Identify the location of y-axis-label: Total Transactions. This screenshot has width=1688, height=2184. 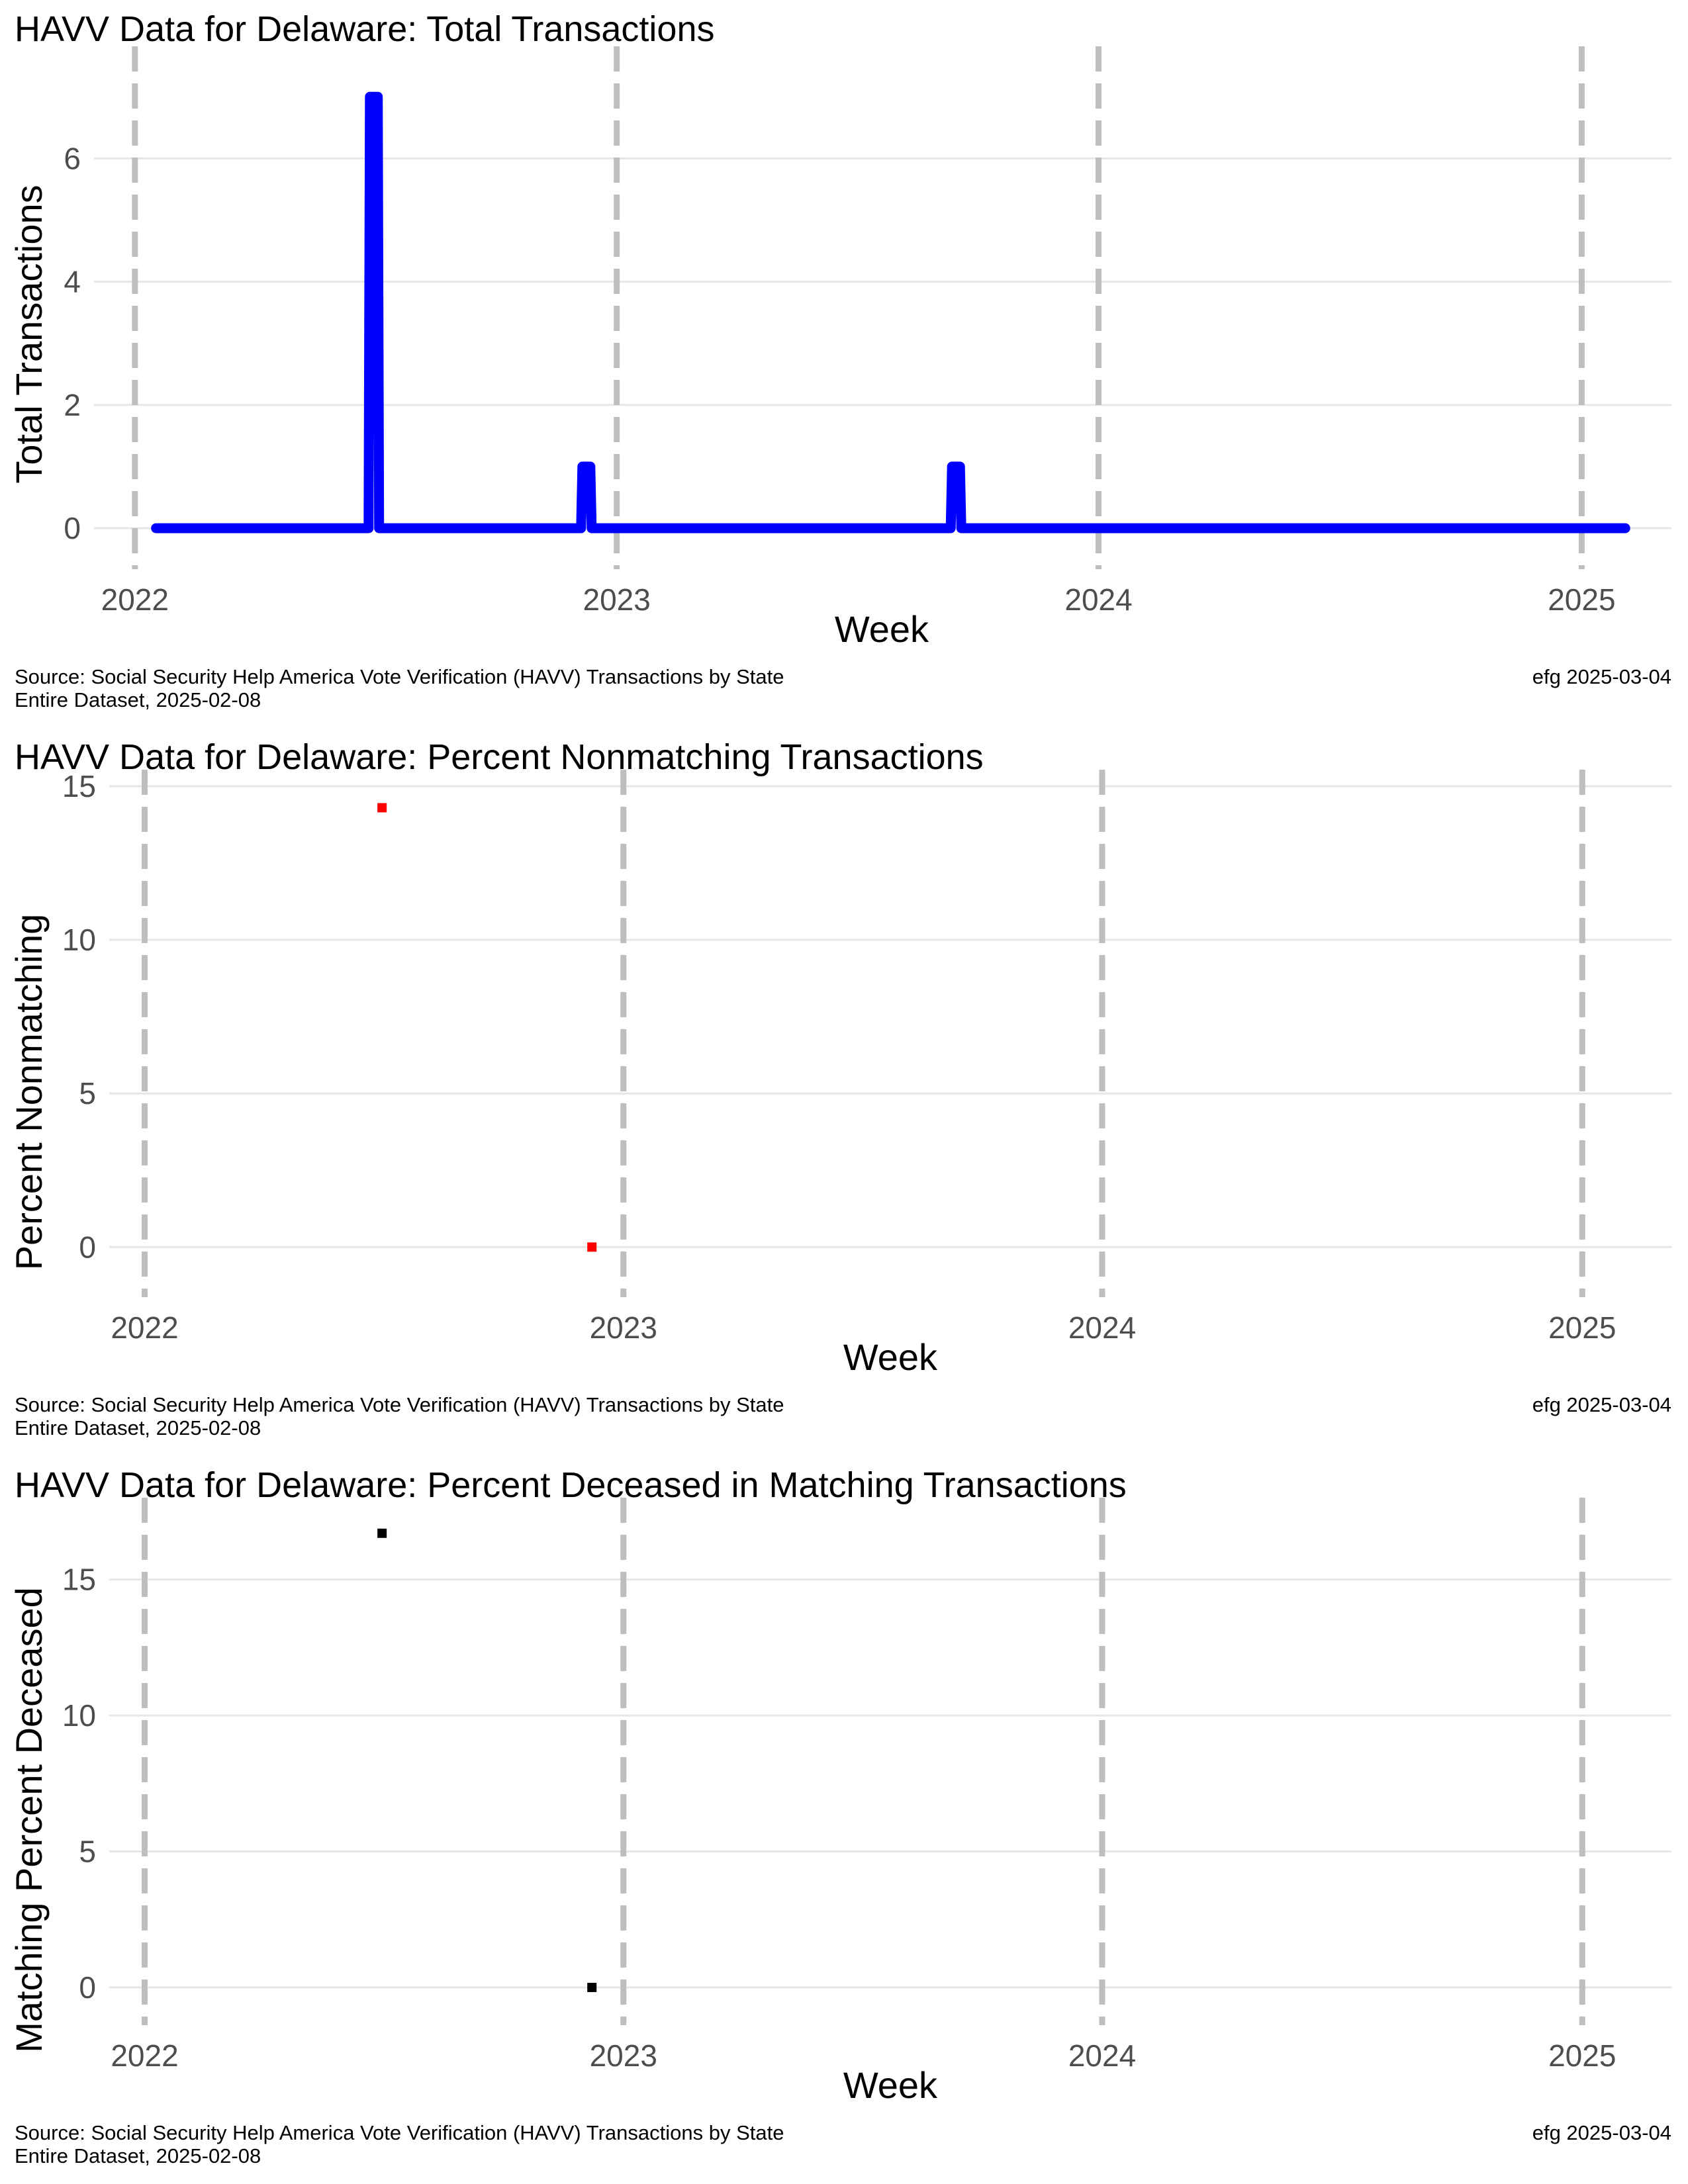
(29, 334).